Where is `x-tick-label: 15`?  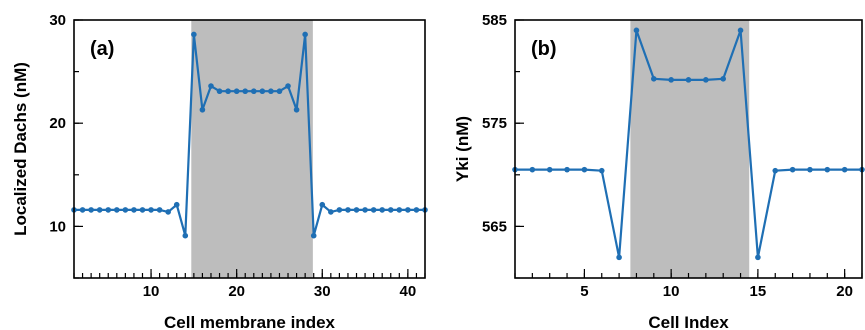
x-tick-label: 15 is located at coordinates (758, 291).